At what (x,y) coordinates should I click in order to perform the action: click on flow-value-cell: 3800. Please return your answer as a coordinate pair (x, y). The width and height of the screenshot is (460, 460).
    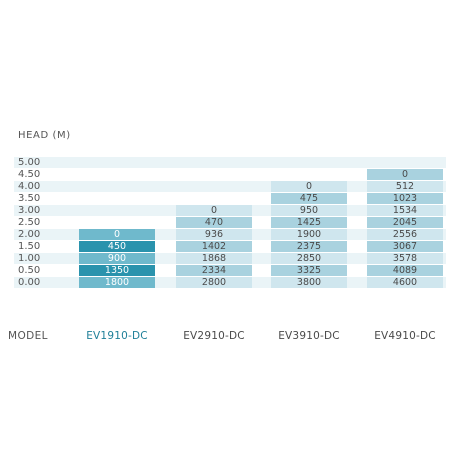
    Looking at the image, I should click on (309, 282).